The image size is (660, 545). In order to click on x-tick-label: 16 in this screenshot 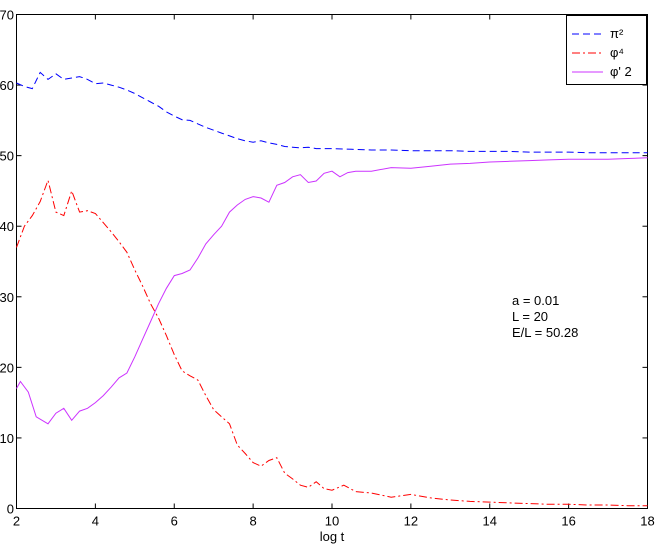, I will do `click(568, 521)`.